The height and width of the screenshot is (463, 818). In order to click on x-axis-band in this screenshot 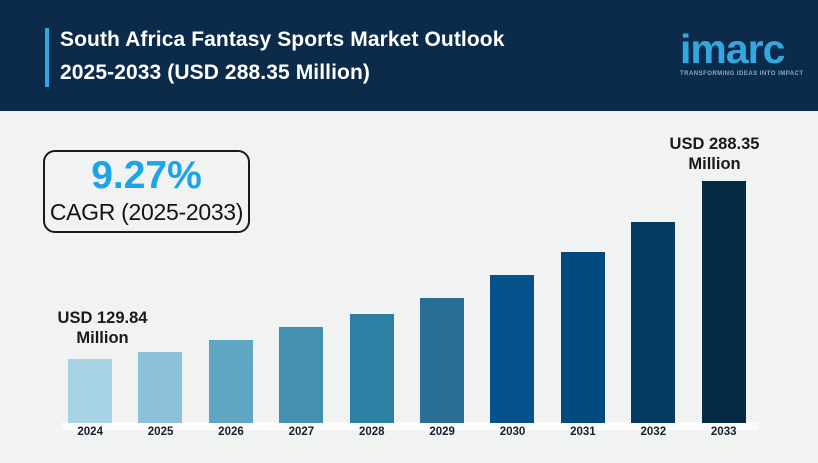, I will do `click(410, 426)`.